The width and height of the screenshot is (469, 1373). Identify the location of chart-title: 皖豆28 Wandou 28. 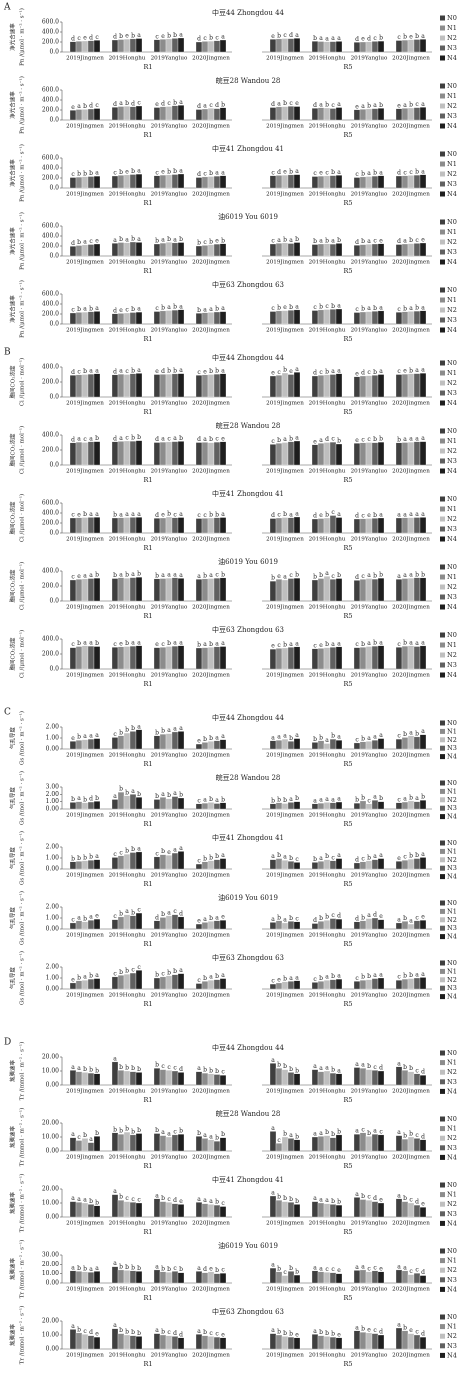
(248, 80).